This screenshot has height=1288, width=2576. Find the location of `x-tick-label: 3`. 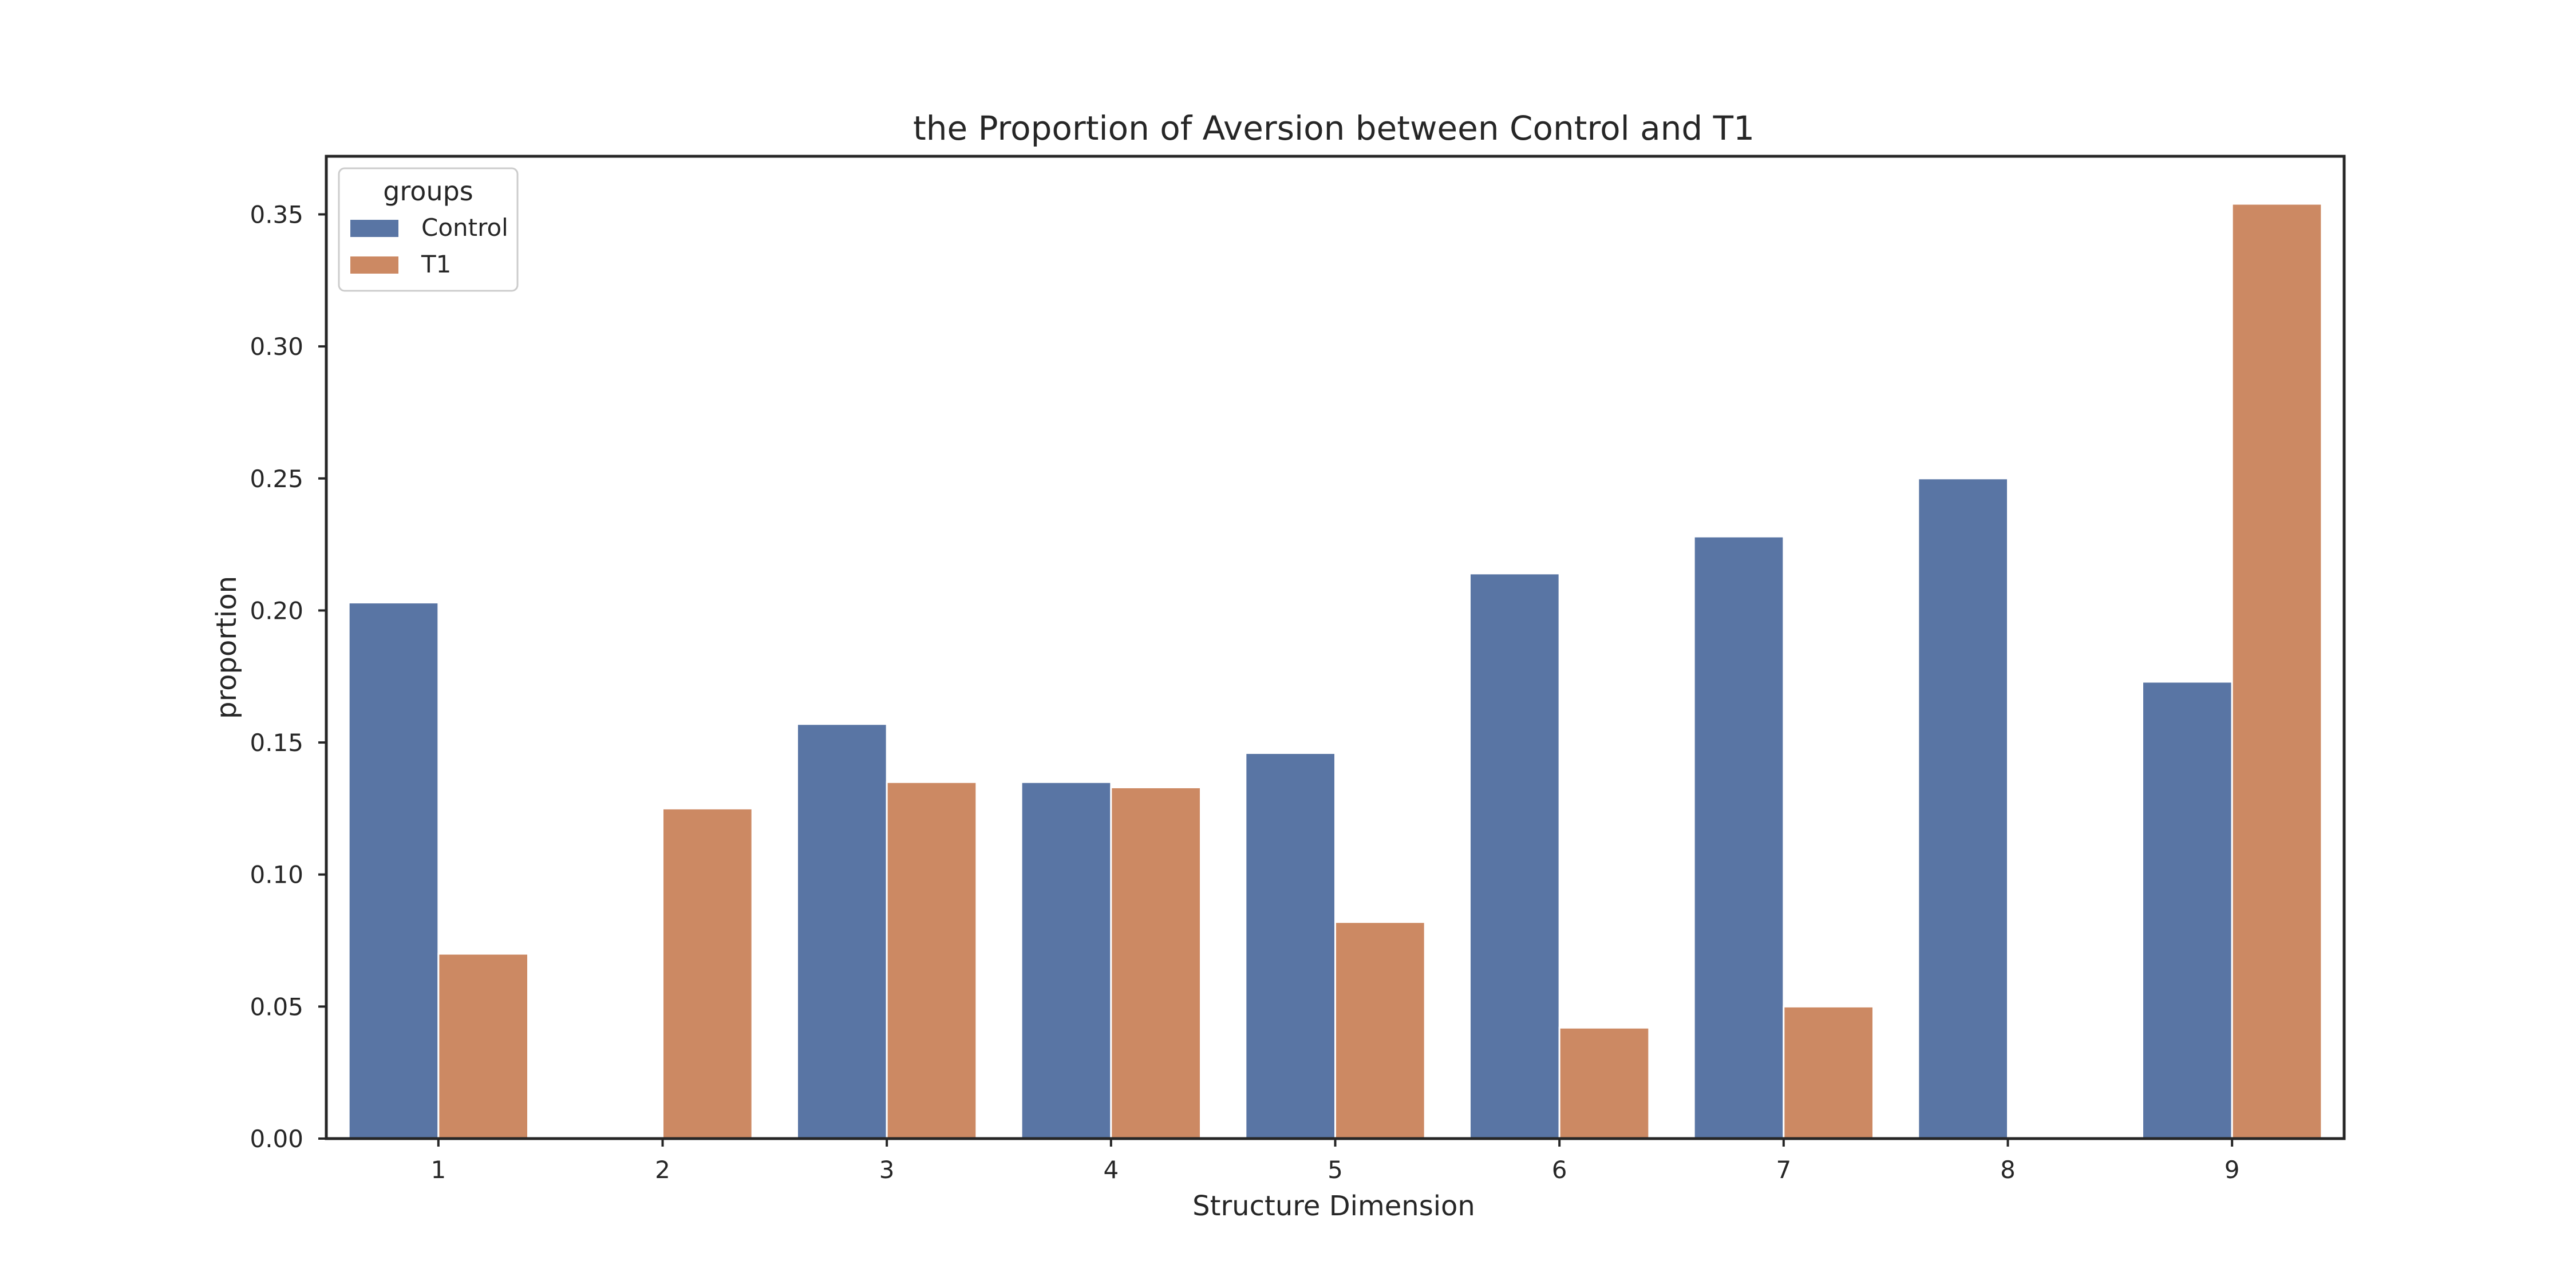

x-tick-label: 3 is located at coordinates (887, 1170).